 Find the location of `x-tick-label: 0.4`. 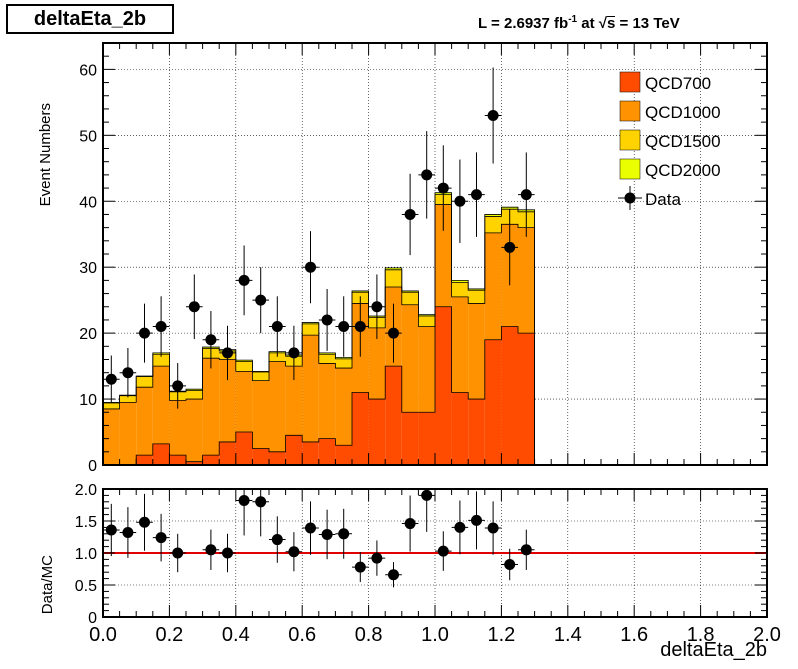

x-tick-label: 0.4 is located at coordinates (236, 635).